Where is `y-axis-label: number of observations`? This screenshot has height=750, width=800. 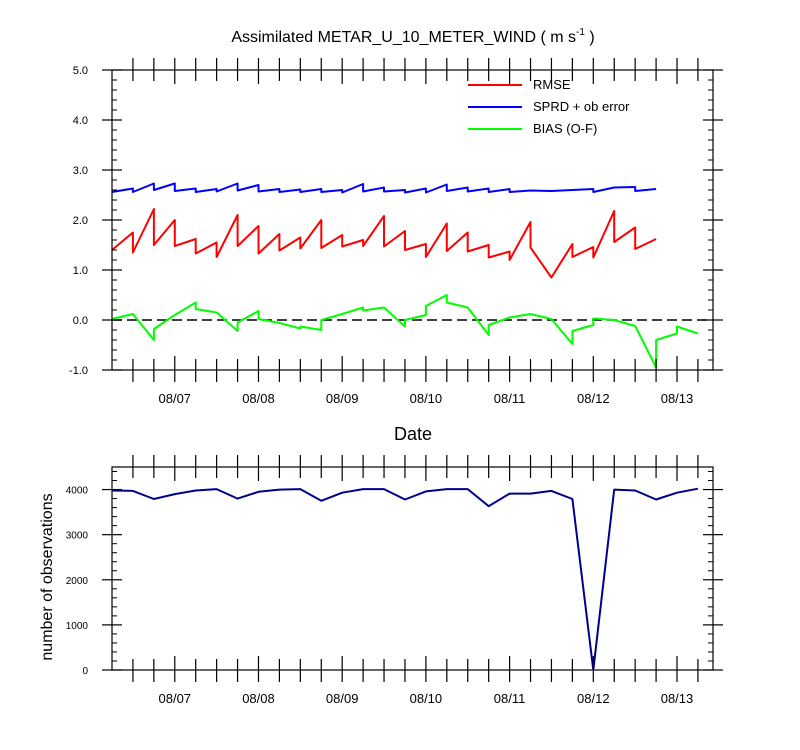 y-axis-label: number of observations is located at coordinates (47, 576).